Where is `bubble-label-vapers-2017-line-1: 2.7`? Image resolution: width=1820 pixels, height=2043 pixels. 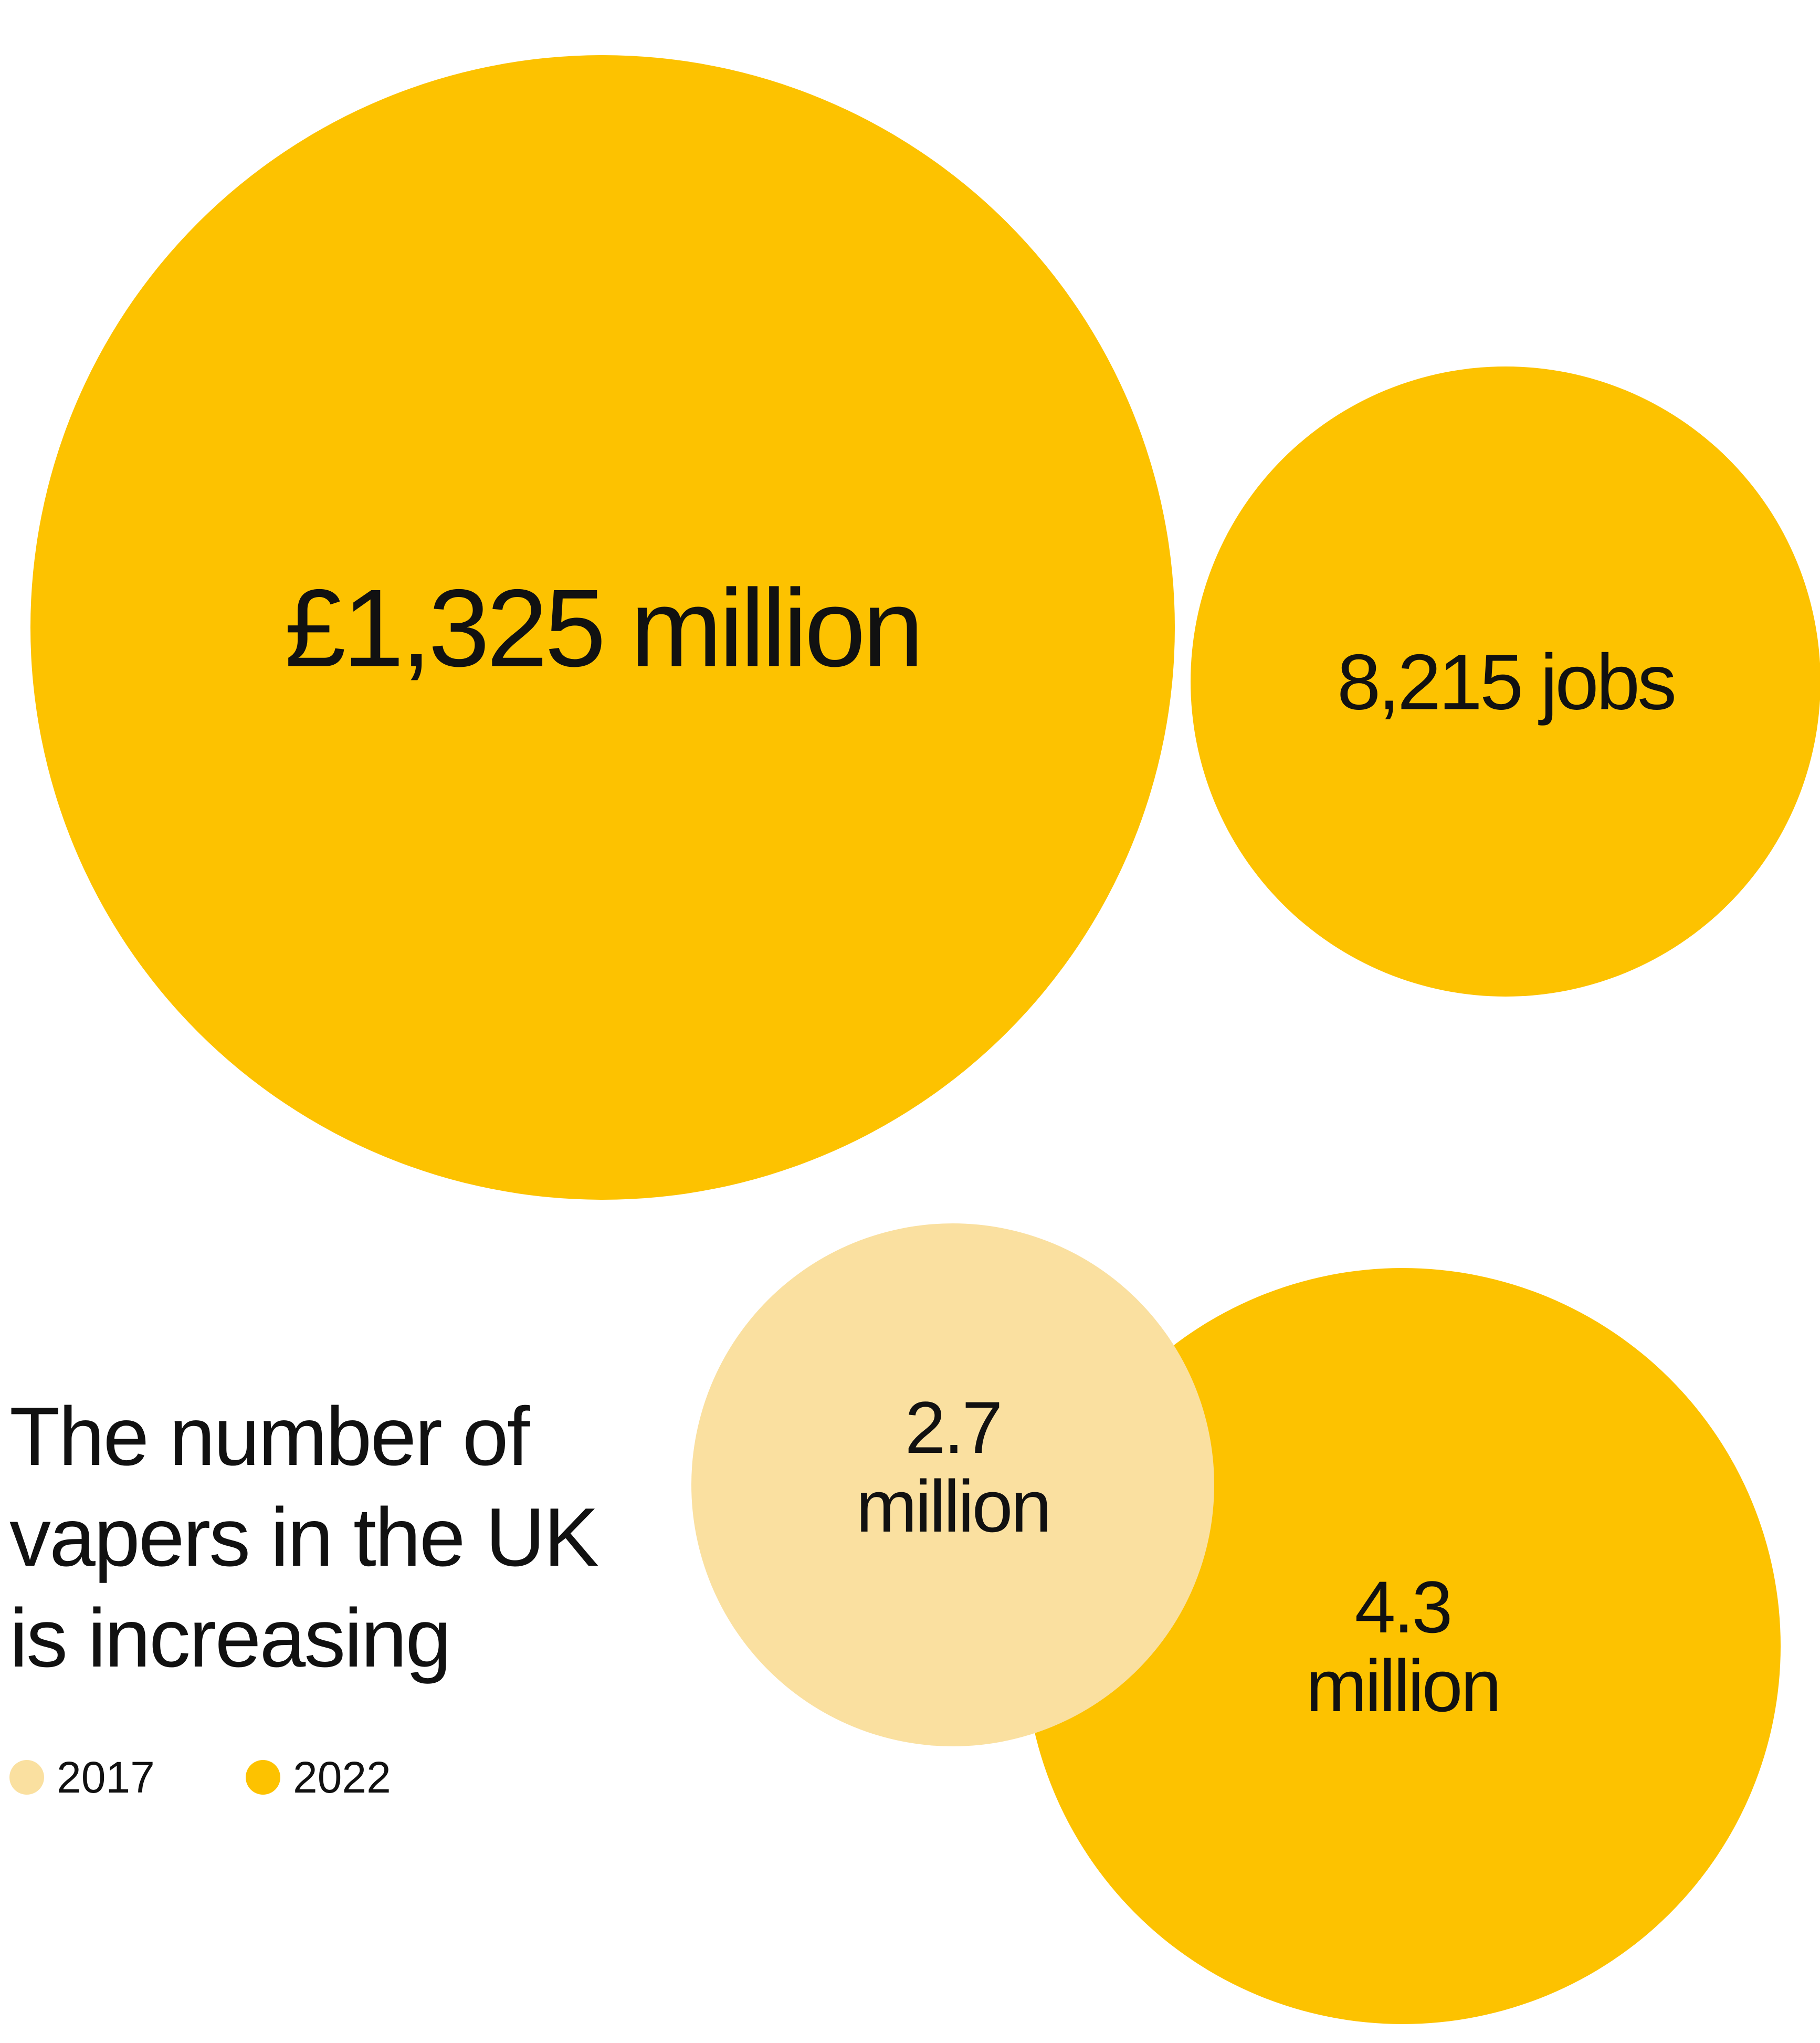 bubble-label-vapers-2017-line-1: 2.7 is located at coordinates (953, 1427).